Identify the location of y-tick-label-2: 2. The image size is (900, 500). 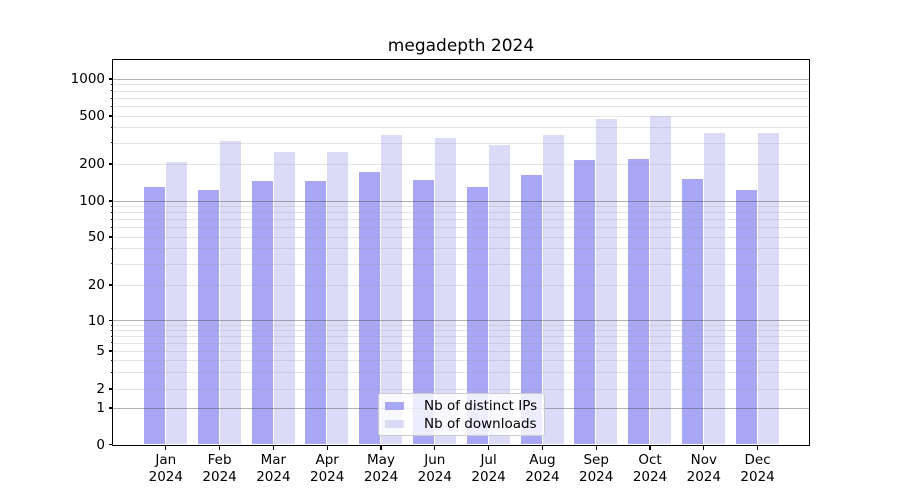
(100, 389).